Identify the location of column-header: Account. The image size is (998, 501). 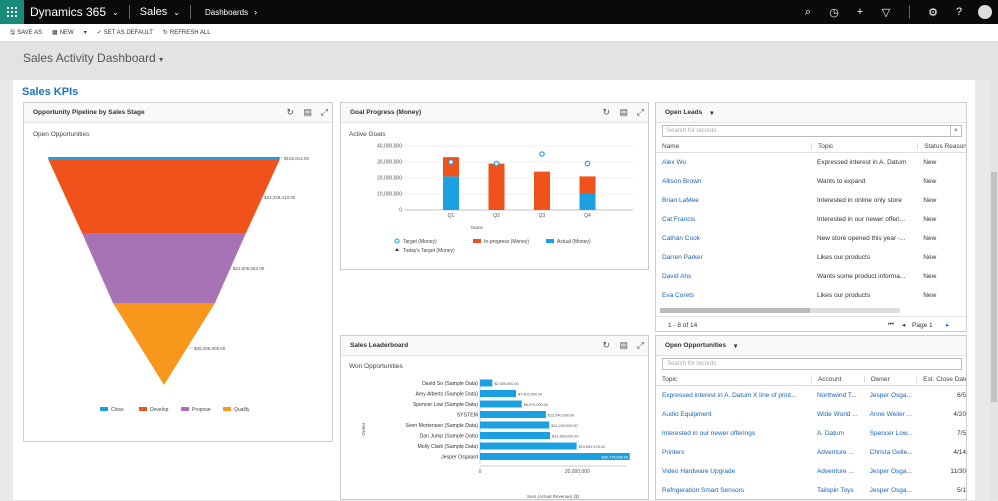
(837, 379).